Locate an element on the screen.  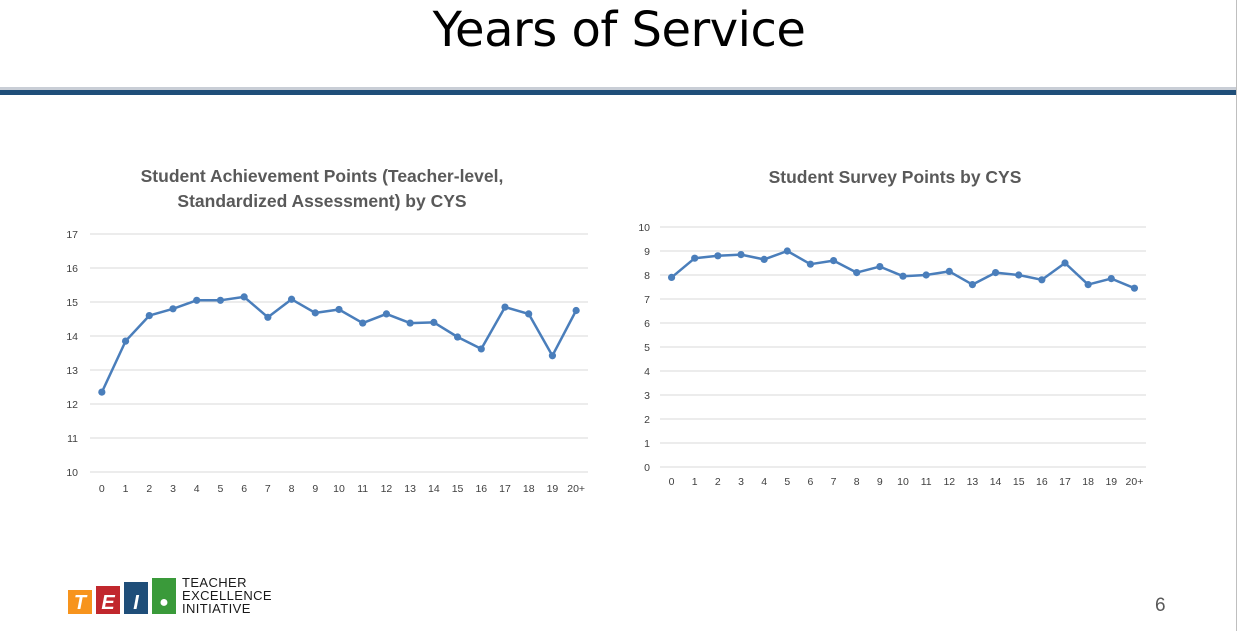
srv-chart-title-line-0: Student Survey Points by CYS is located at coordinates (895, 177).